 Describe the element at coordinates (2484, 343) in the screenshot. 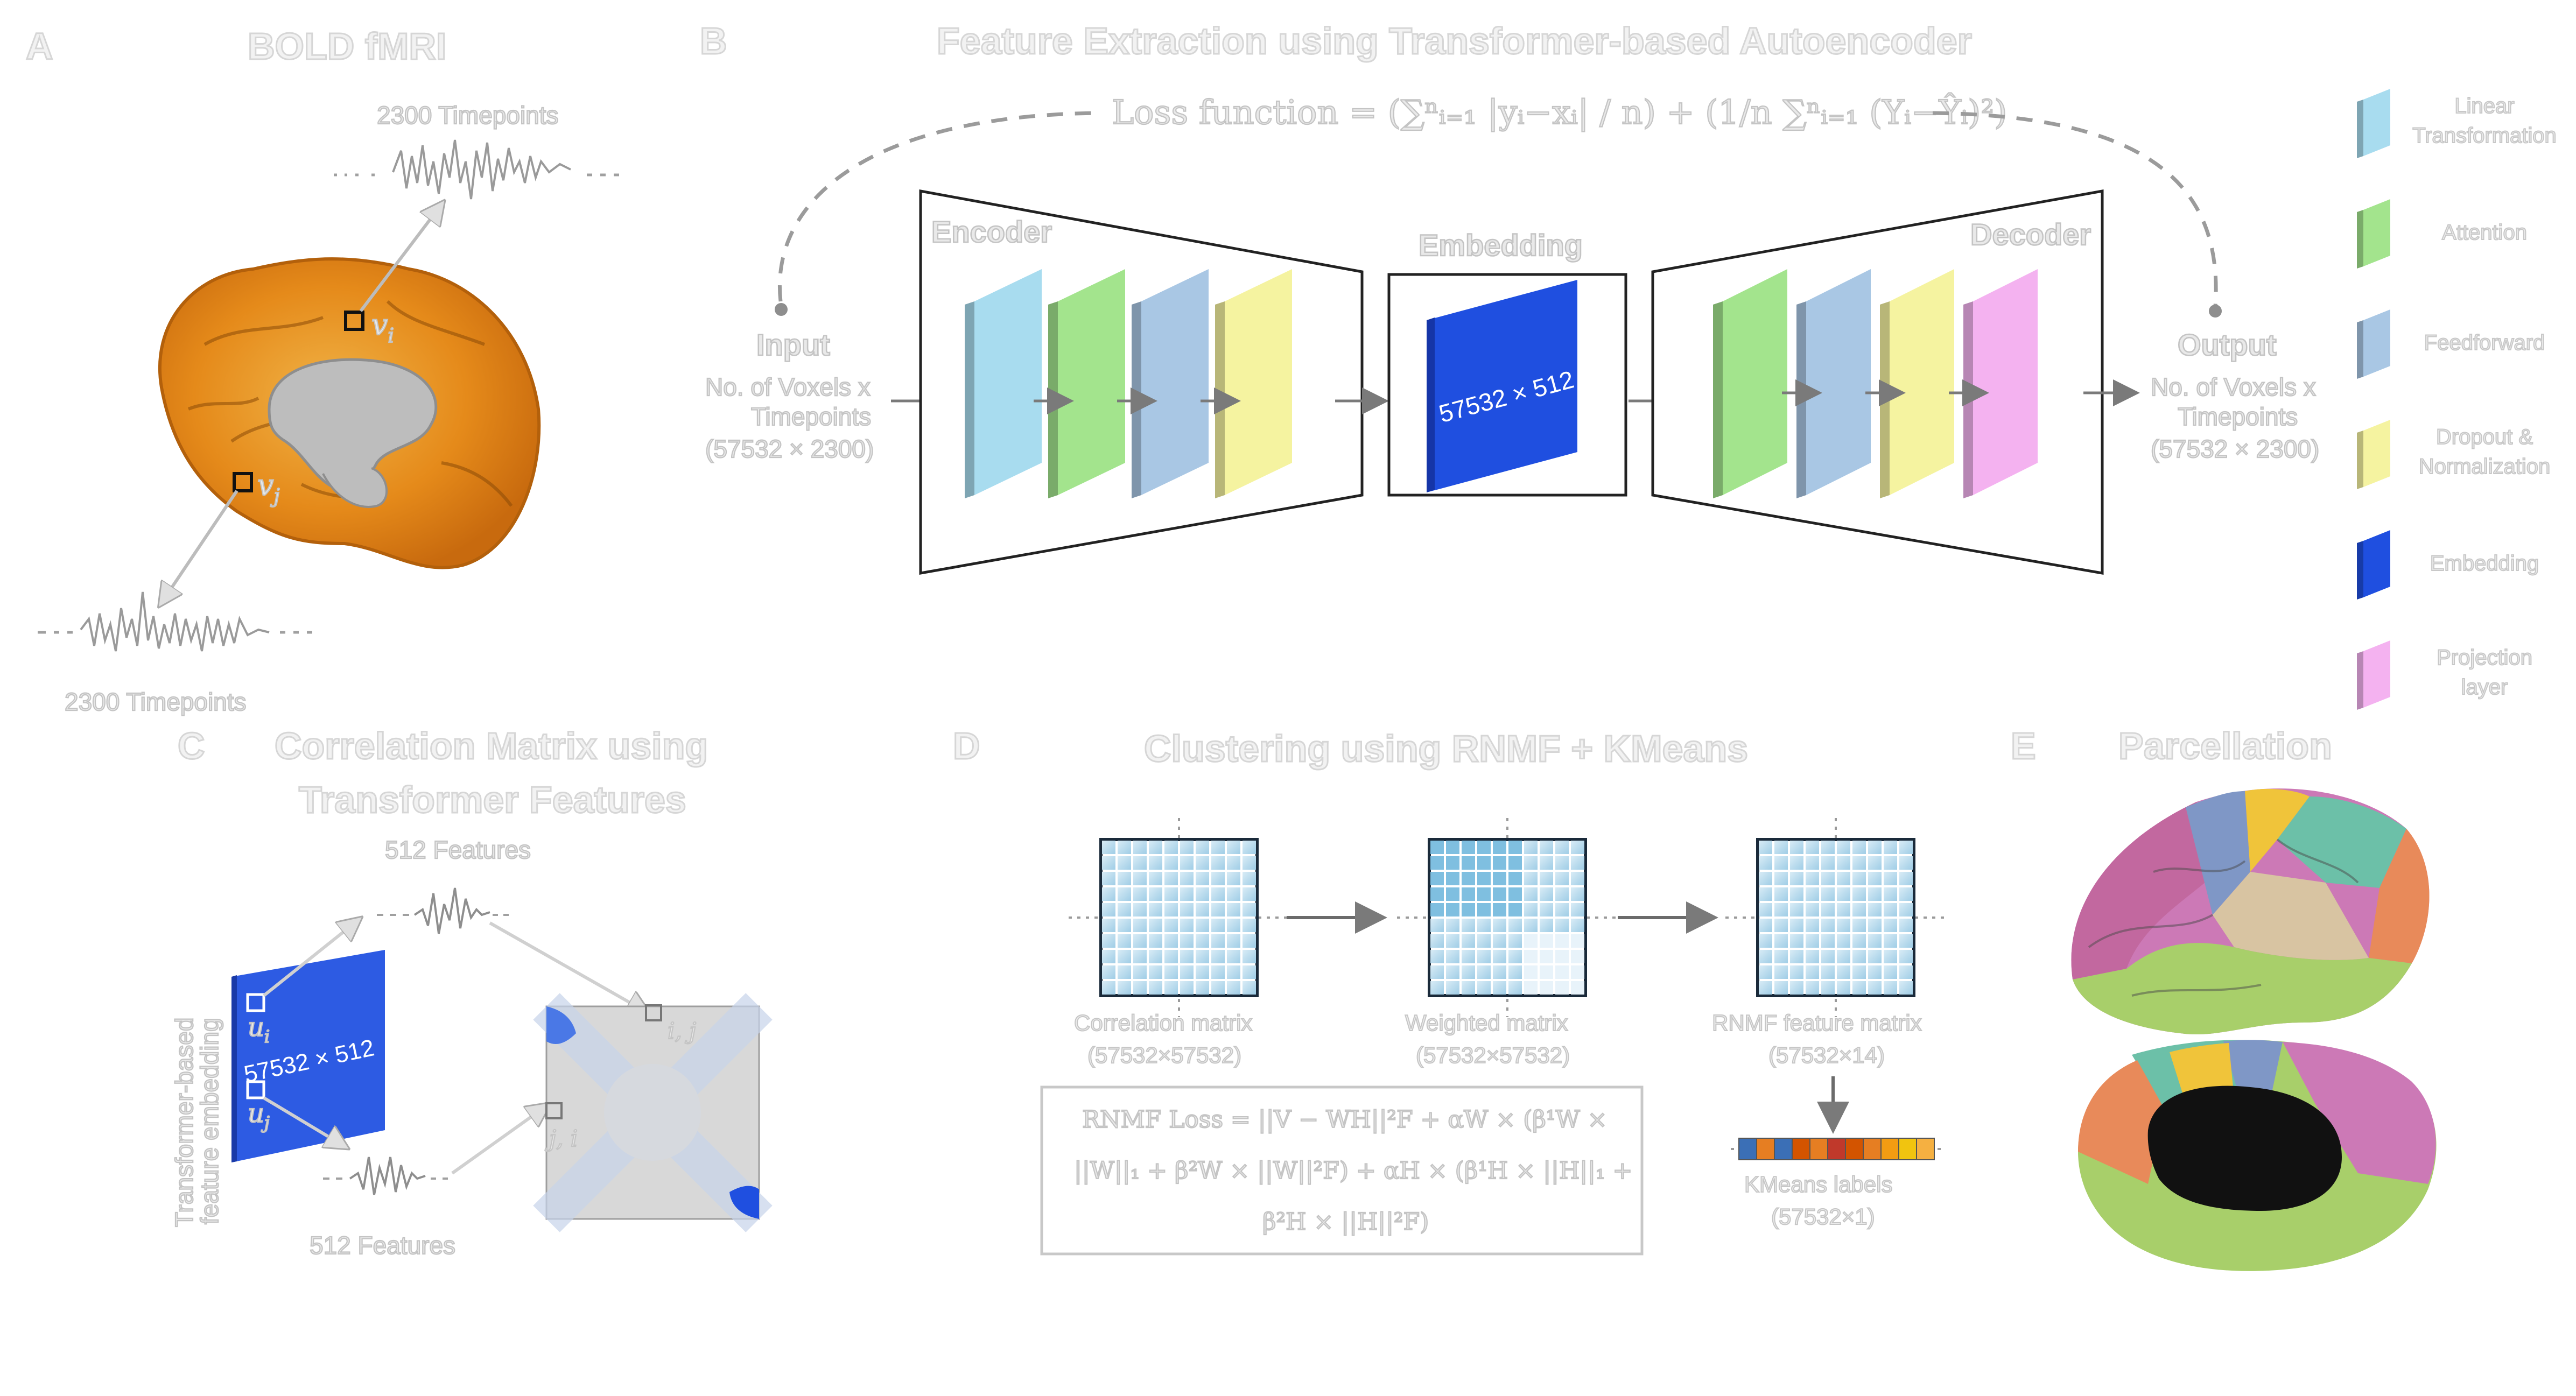

I see `legend-label: Feedforward` at that location.